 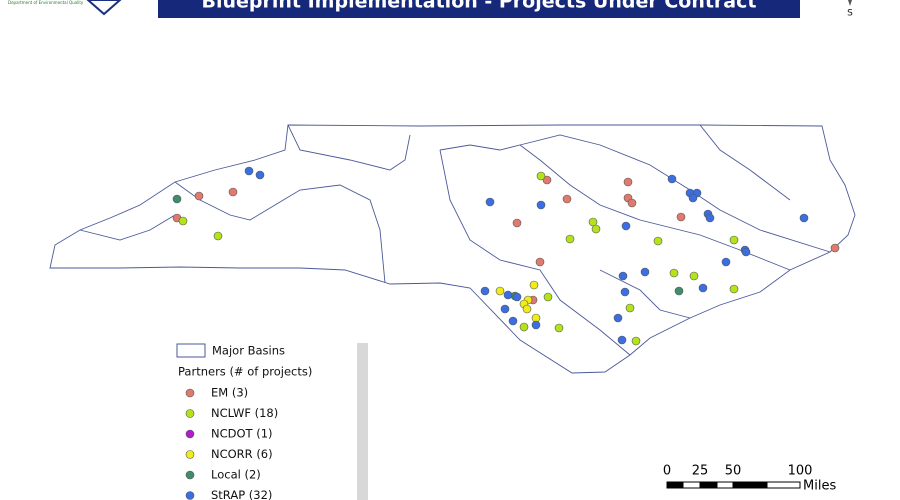 What do you see at coordinates (244, 413) in the screenshot?
I see `legend-label: NCLWF (18)` at bounding box center [244, 413].